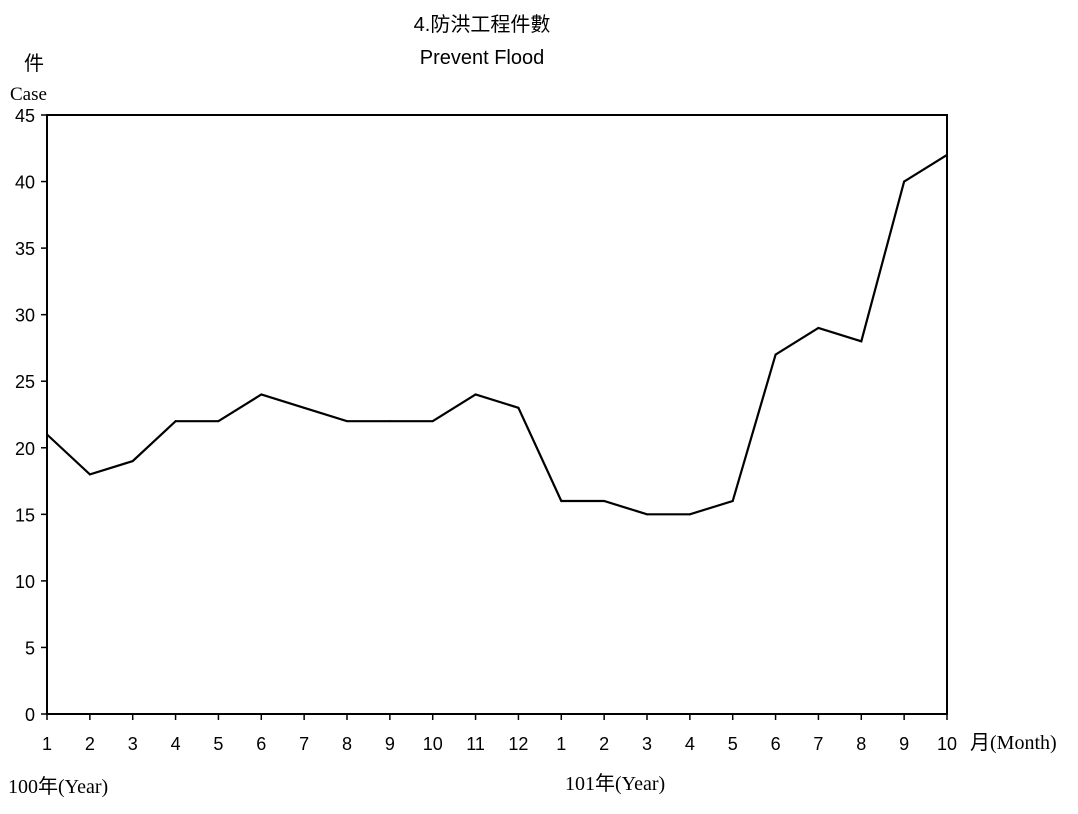  I want to click on y-tick-label: 35, so click(25, 249).